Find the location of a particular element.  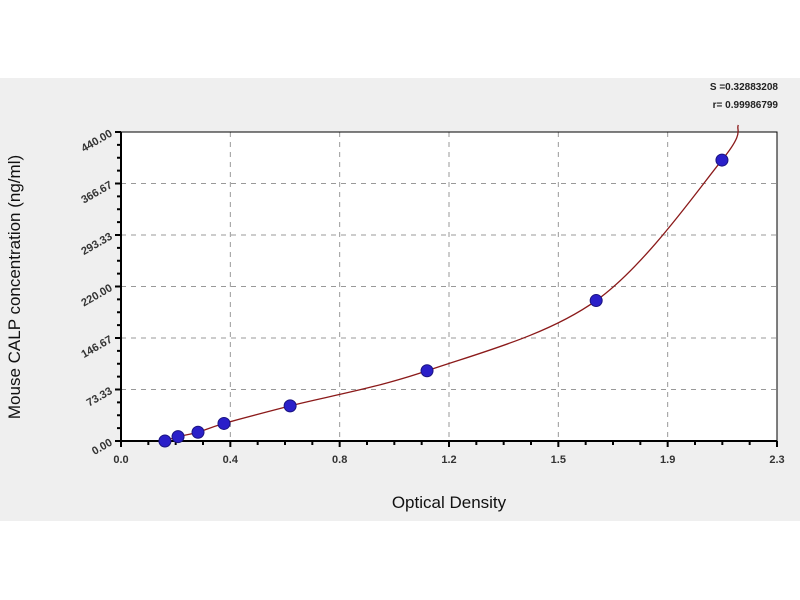

x-tick-label: 1.2 is located at coordinates (448, 460).